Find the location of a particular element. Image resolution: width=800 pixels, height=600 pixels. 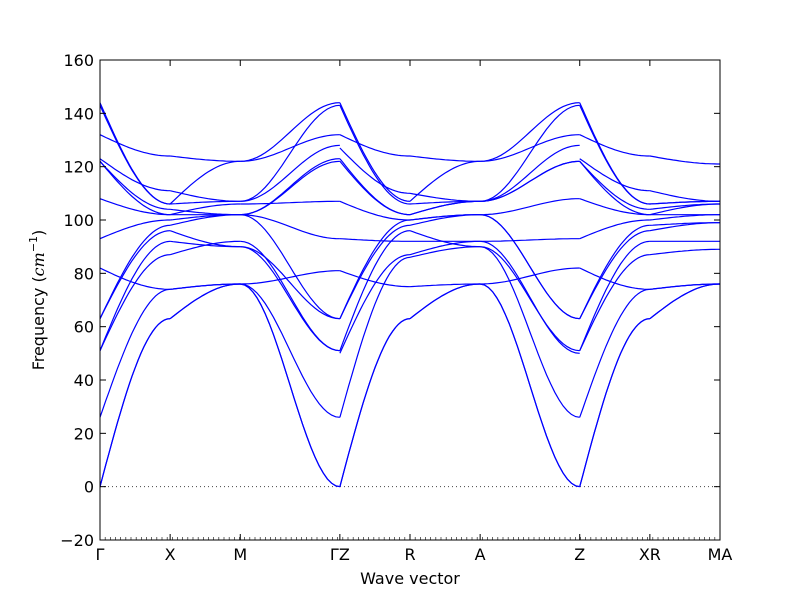

y-axis-label-unit: cm is located at coordinates (38, 264).